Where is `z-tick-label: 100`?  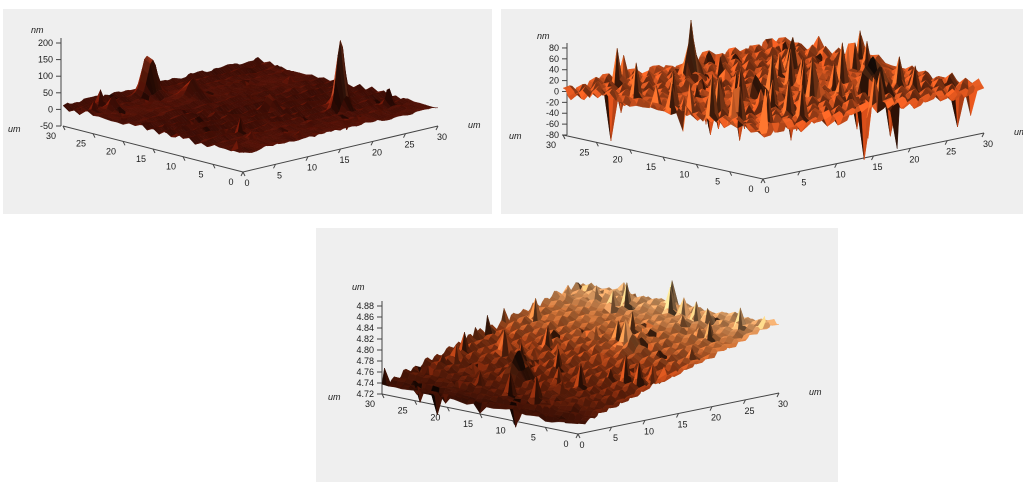 z-tick-label: 100 is located at coordinates (45, 76).